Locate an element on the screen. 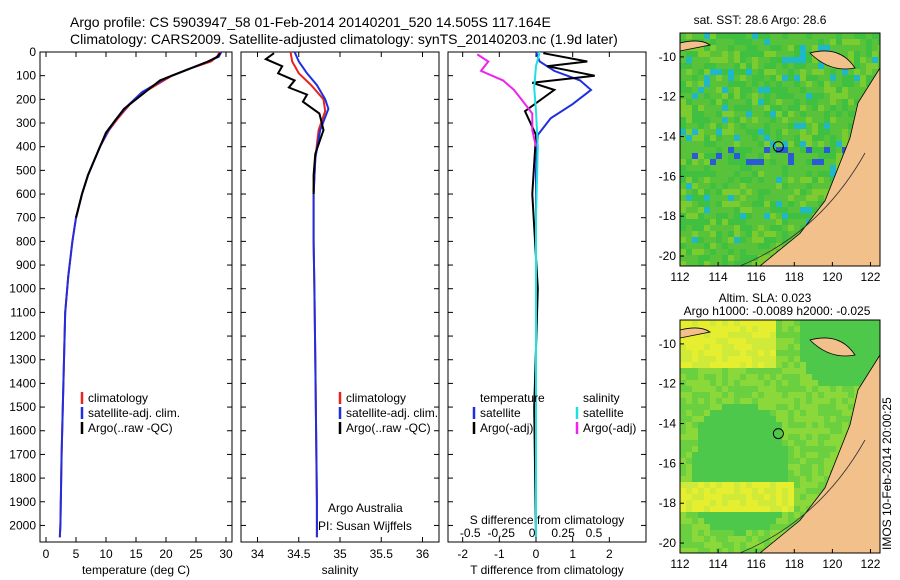  series-s-satellite is located at coordinates (537, 294).